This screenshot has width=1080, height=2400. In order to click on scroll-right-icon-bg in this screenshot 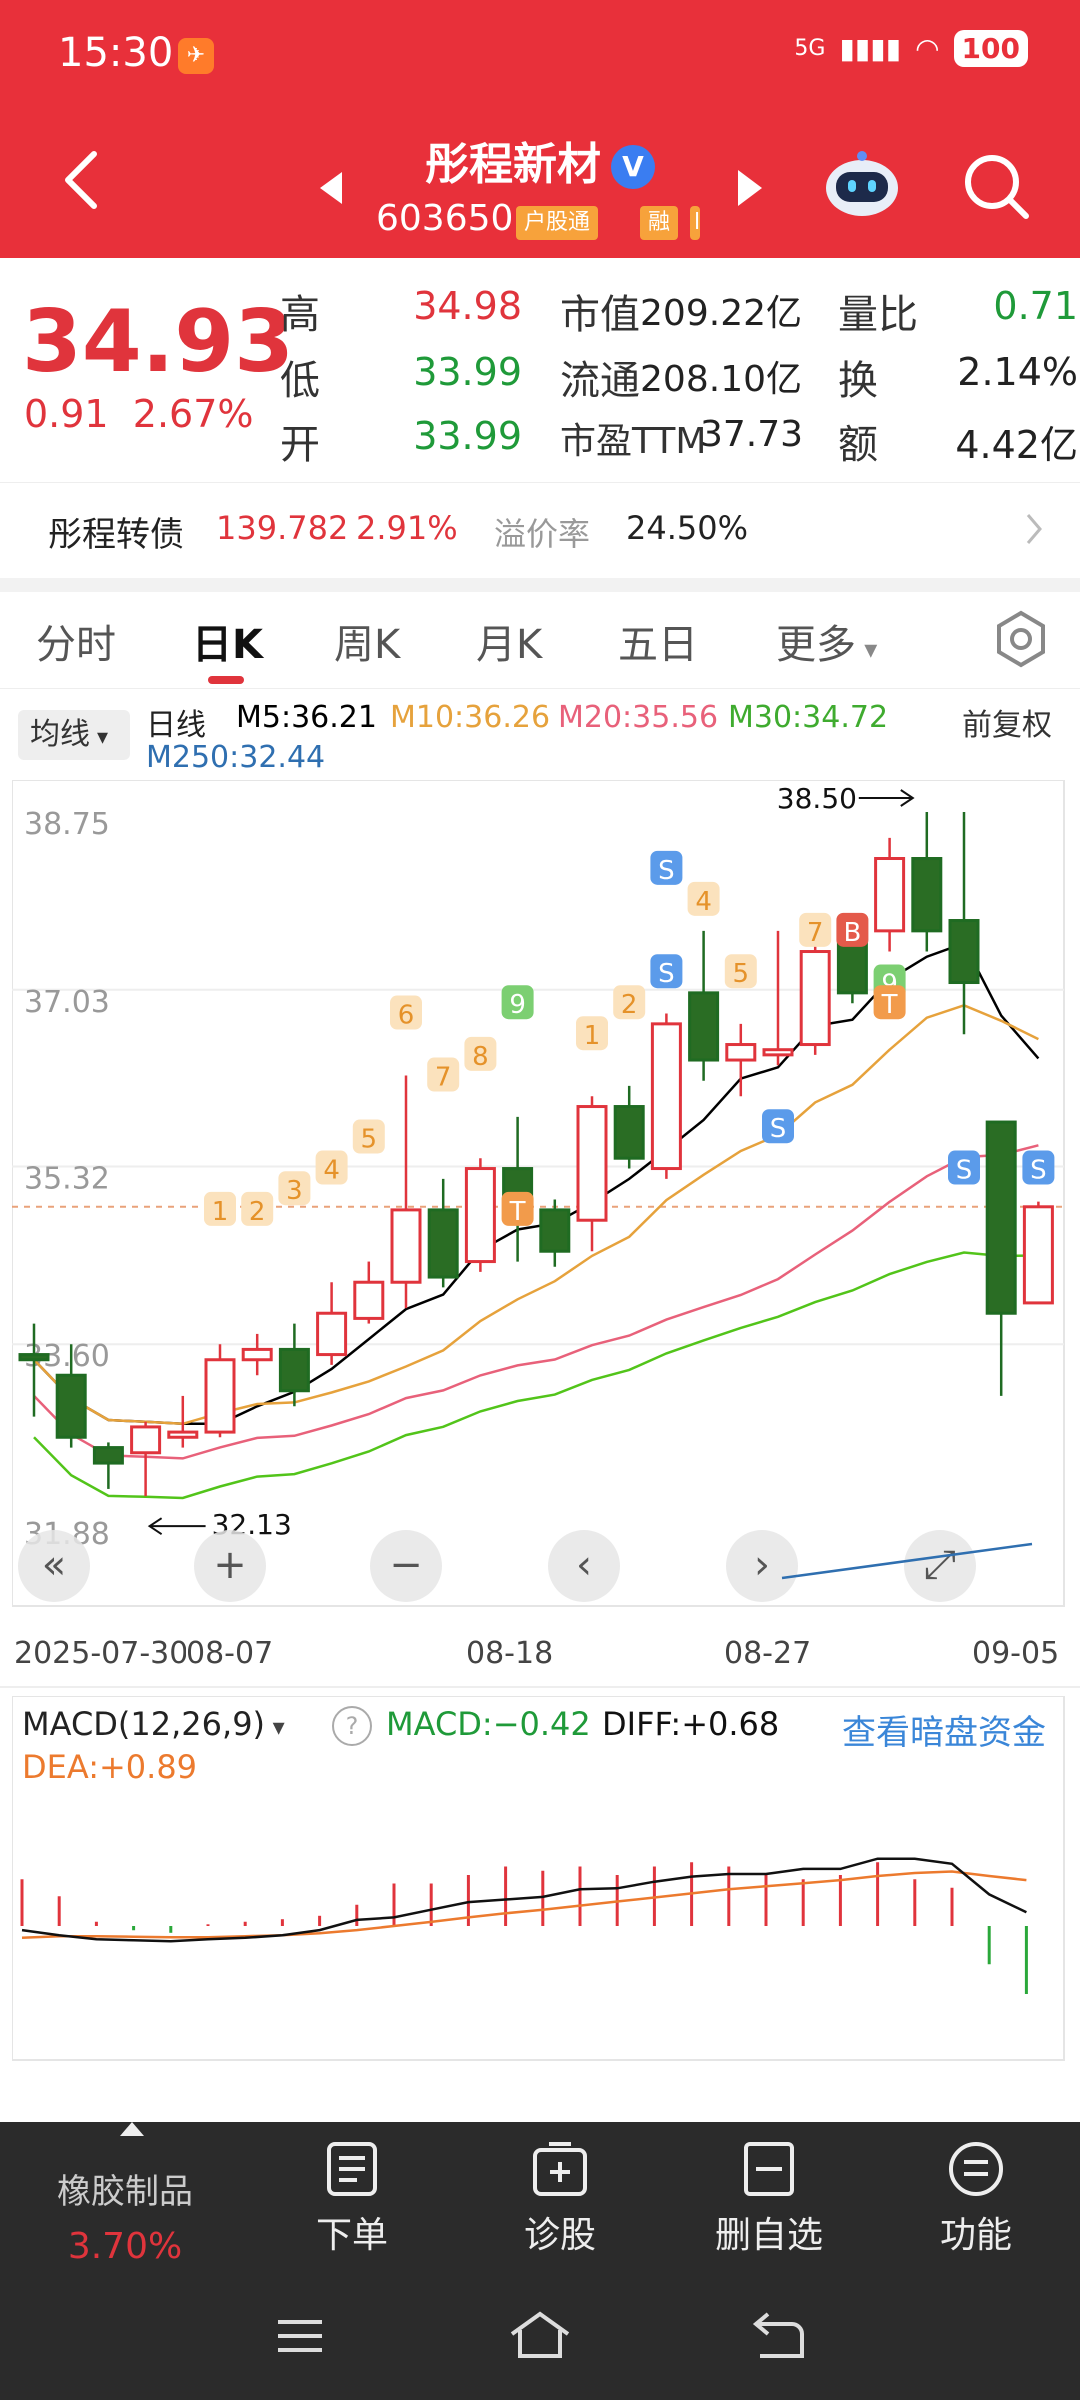, I will do `click(762, 1566)`.